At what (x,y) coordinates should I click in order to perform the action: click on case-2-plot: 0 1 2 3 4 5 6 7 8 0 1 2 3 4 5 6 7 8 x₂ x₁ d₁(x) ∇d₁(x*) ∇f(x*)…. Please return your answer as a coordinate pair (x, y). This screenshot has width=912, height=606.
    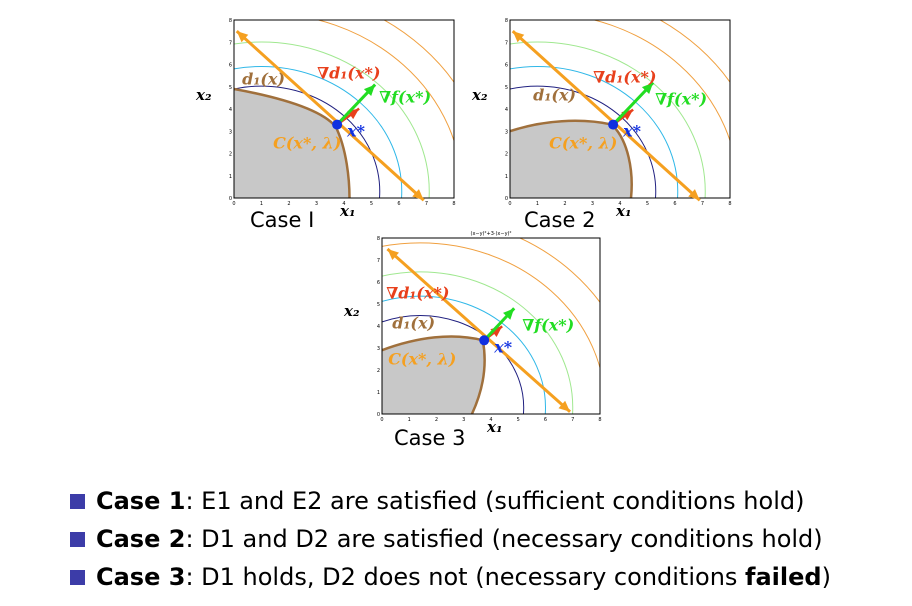
    Looking at the image, I should click on (601, 119).